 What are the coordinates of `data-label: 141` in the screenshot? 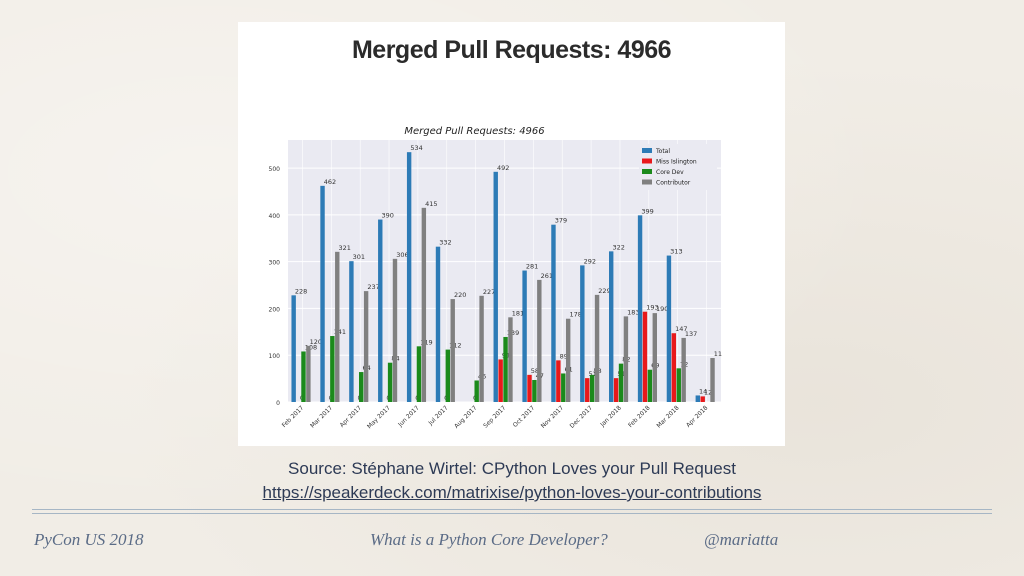 It's located at (340, 332).